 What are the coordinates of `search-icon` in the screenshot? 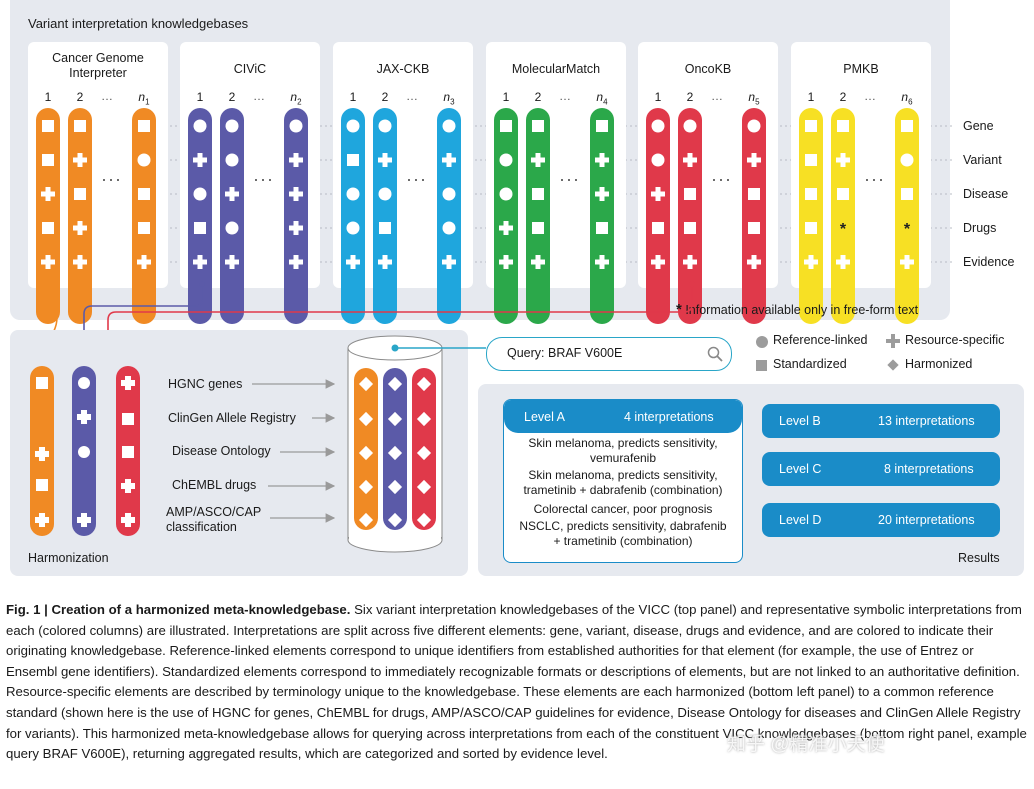 It's located at (715, 354).